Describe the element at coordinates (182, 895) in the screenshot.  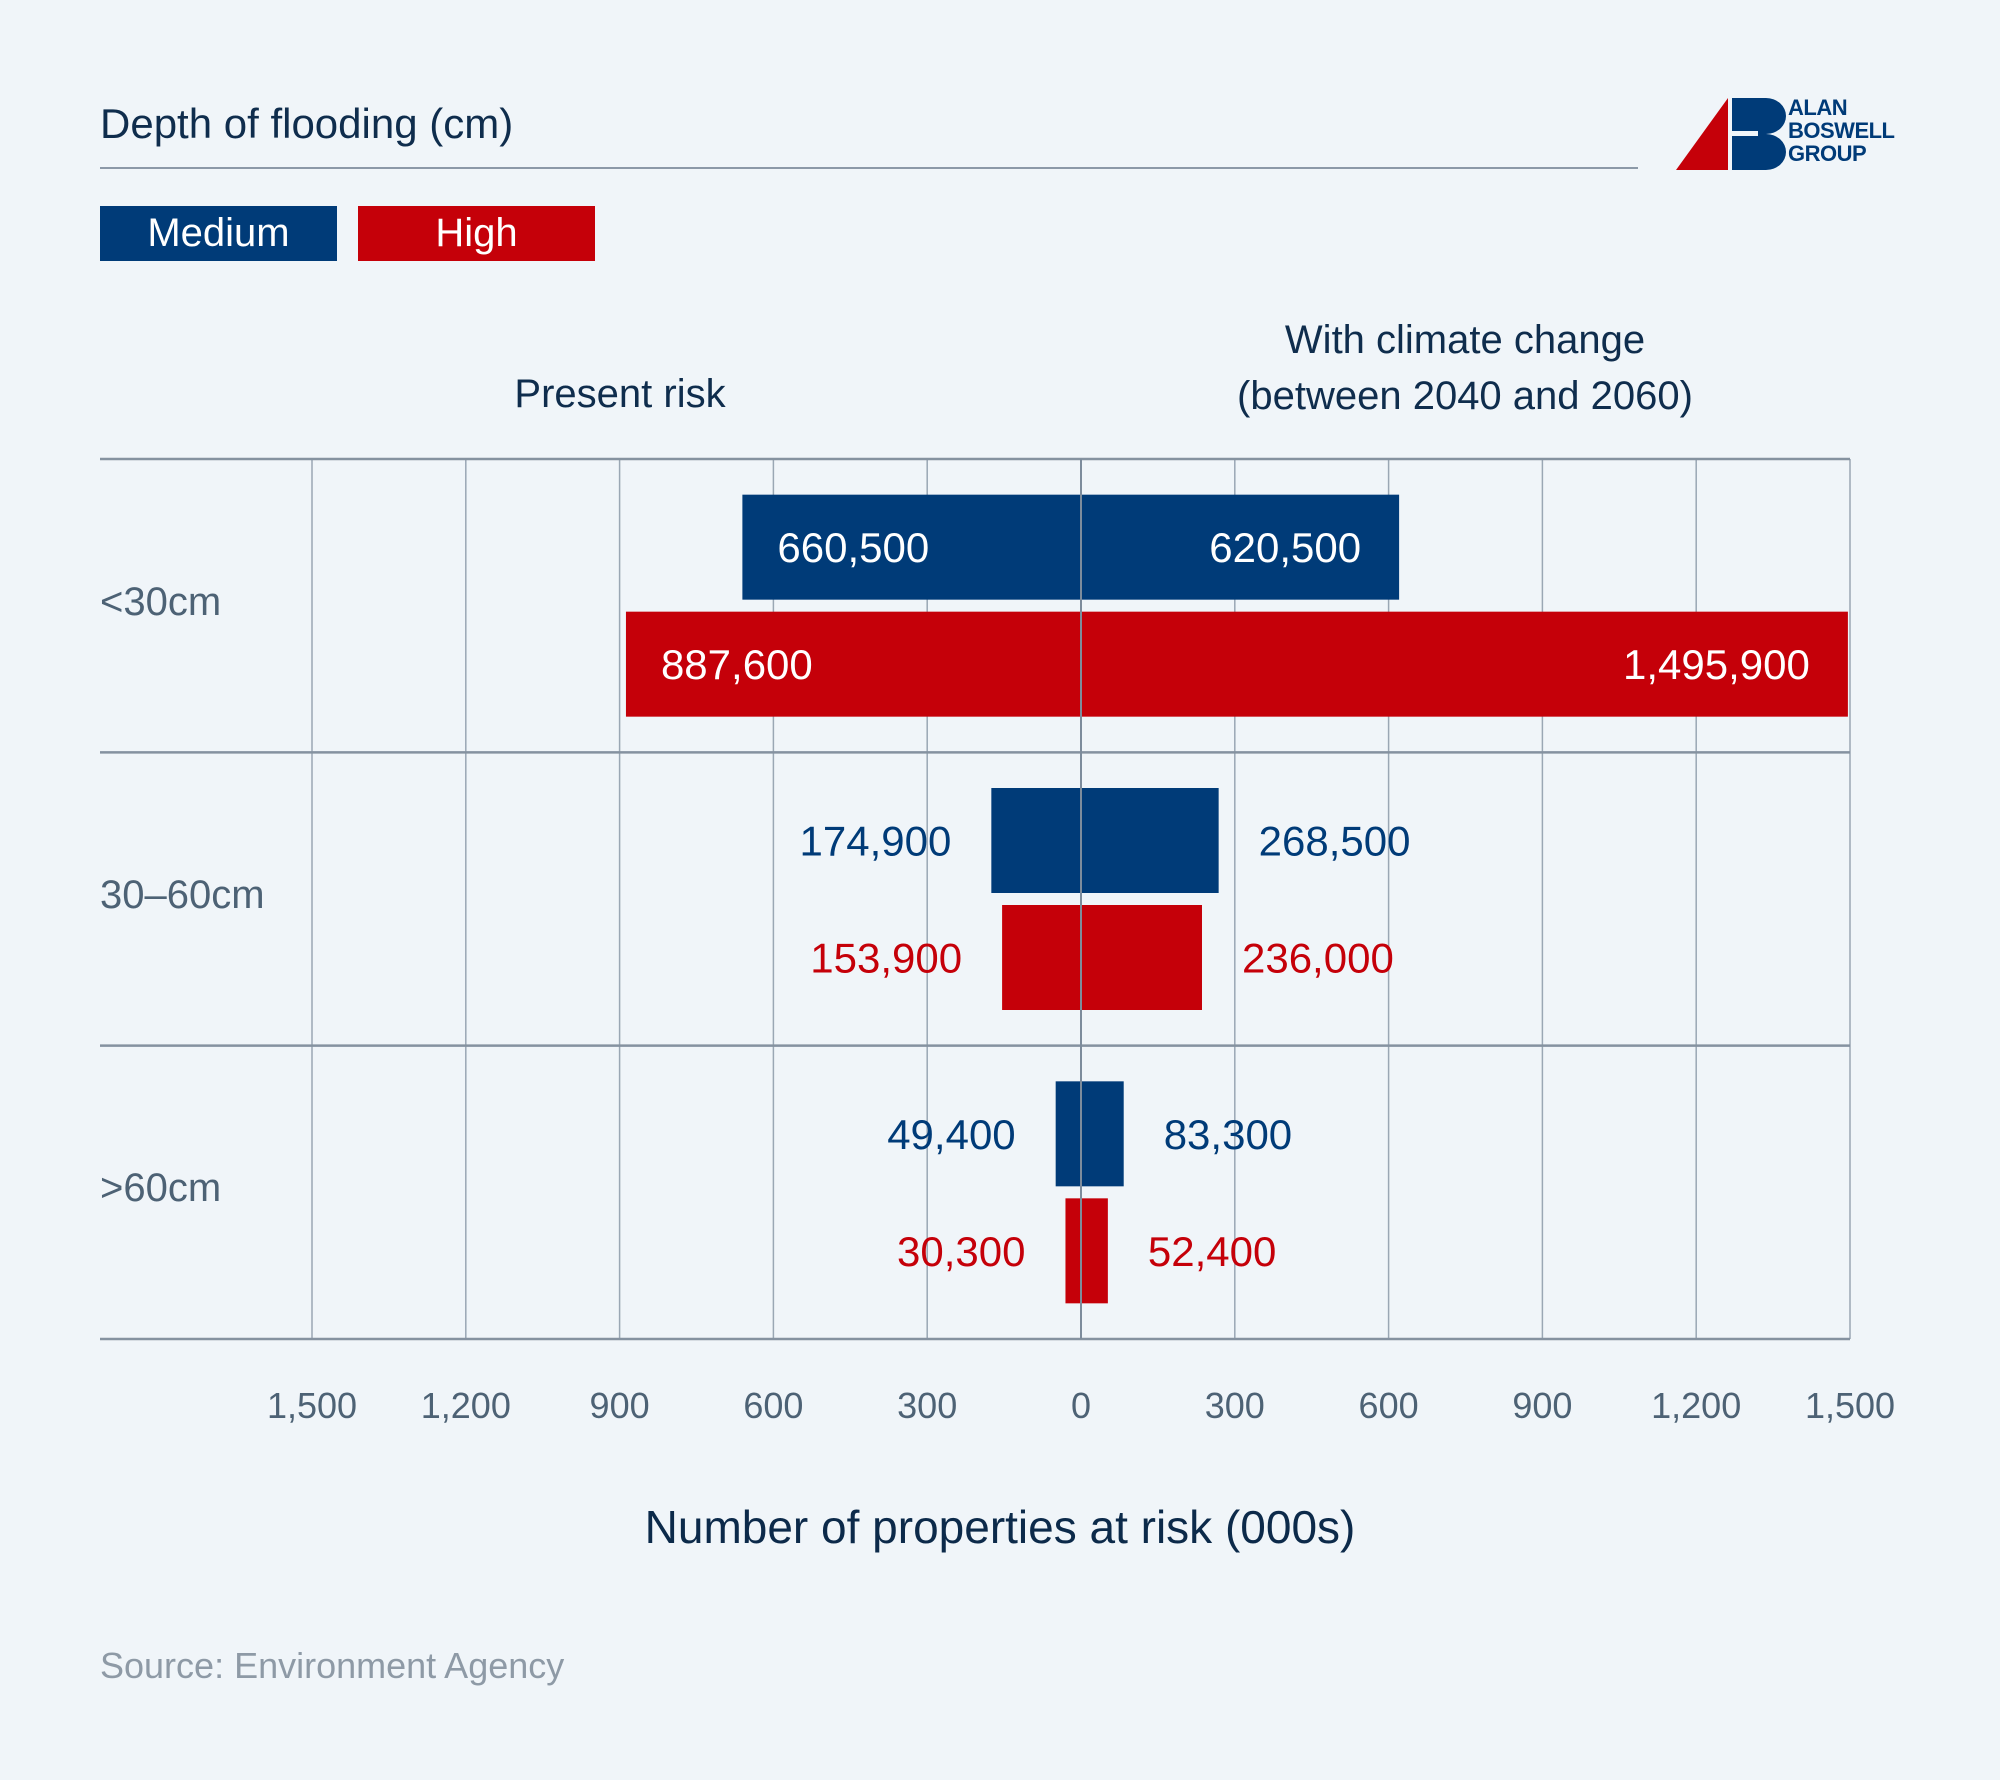
I see `category-label: 30–60cm` at that location.